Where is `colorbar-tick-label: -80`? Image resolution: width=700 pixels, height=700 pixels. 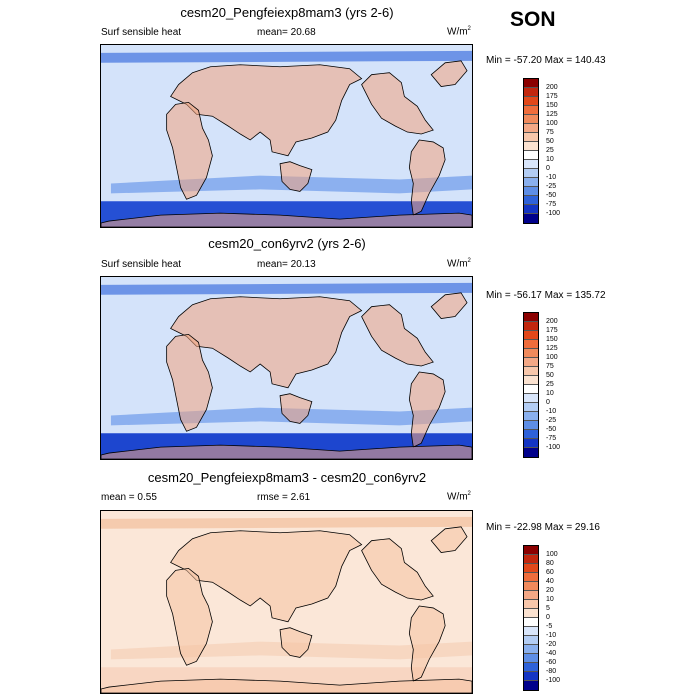
colorbar-tick-label: -80 is located at coordinates (551, 671).